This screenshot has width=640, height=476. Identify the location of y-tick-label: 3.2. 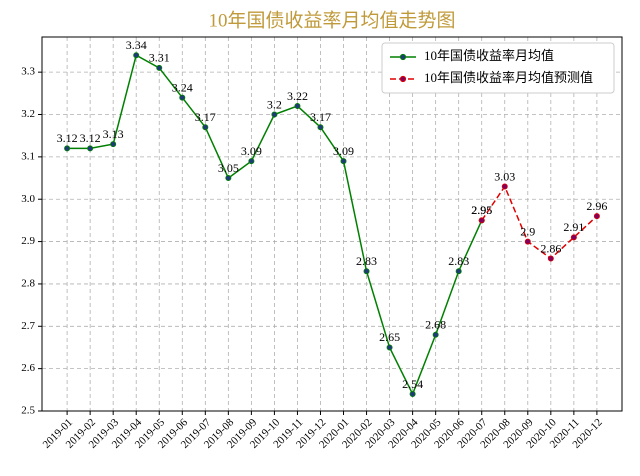
(28, 114).